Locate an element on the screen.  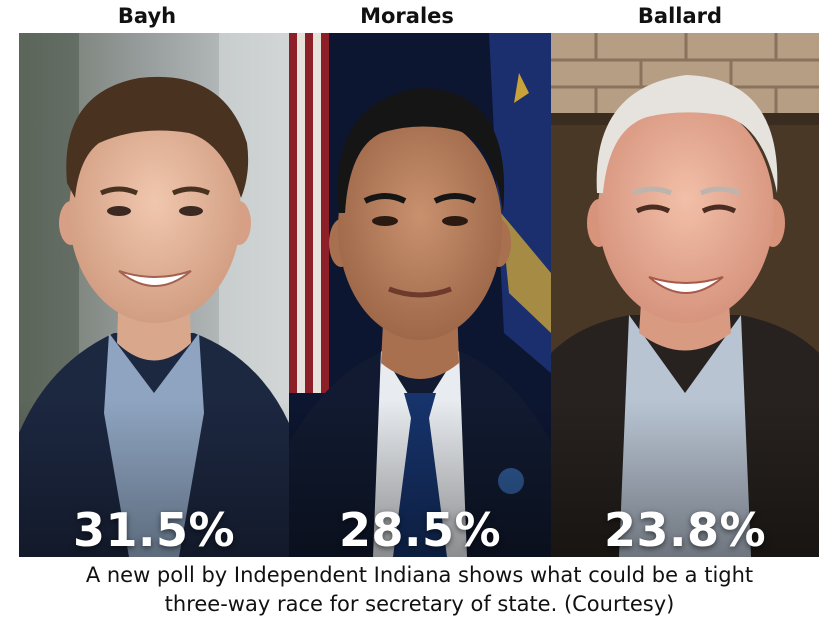
percent-ballard: 23.8% is located at coordinates (685, 530).